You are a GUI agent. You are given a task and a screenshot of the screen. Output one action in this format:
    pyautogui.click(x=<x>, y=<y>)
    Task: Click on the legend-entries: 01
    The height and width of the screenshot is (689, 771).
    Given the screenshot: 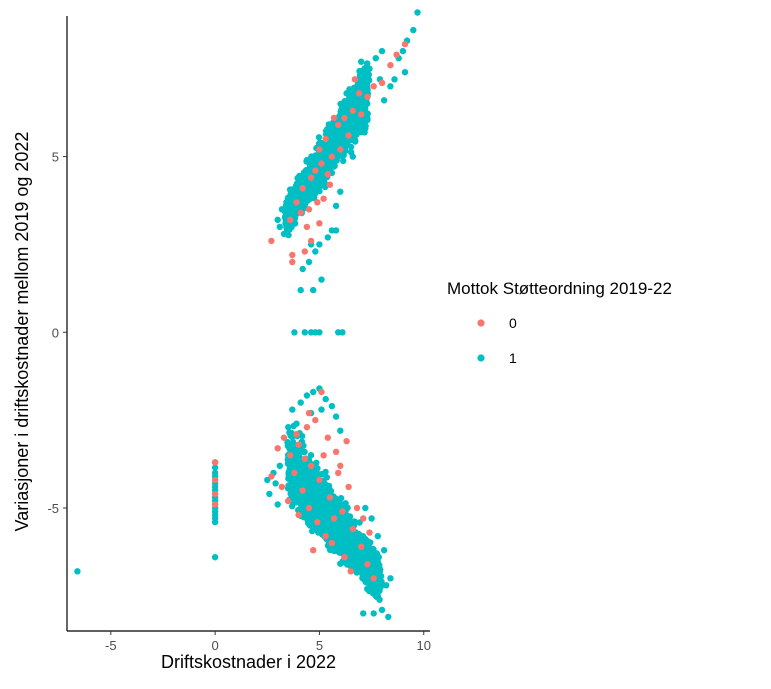 What is the action you would take?
    pyautogui.click(x=497, y=340)
    